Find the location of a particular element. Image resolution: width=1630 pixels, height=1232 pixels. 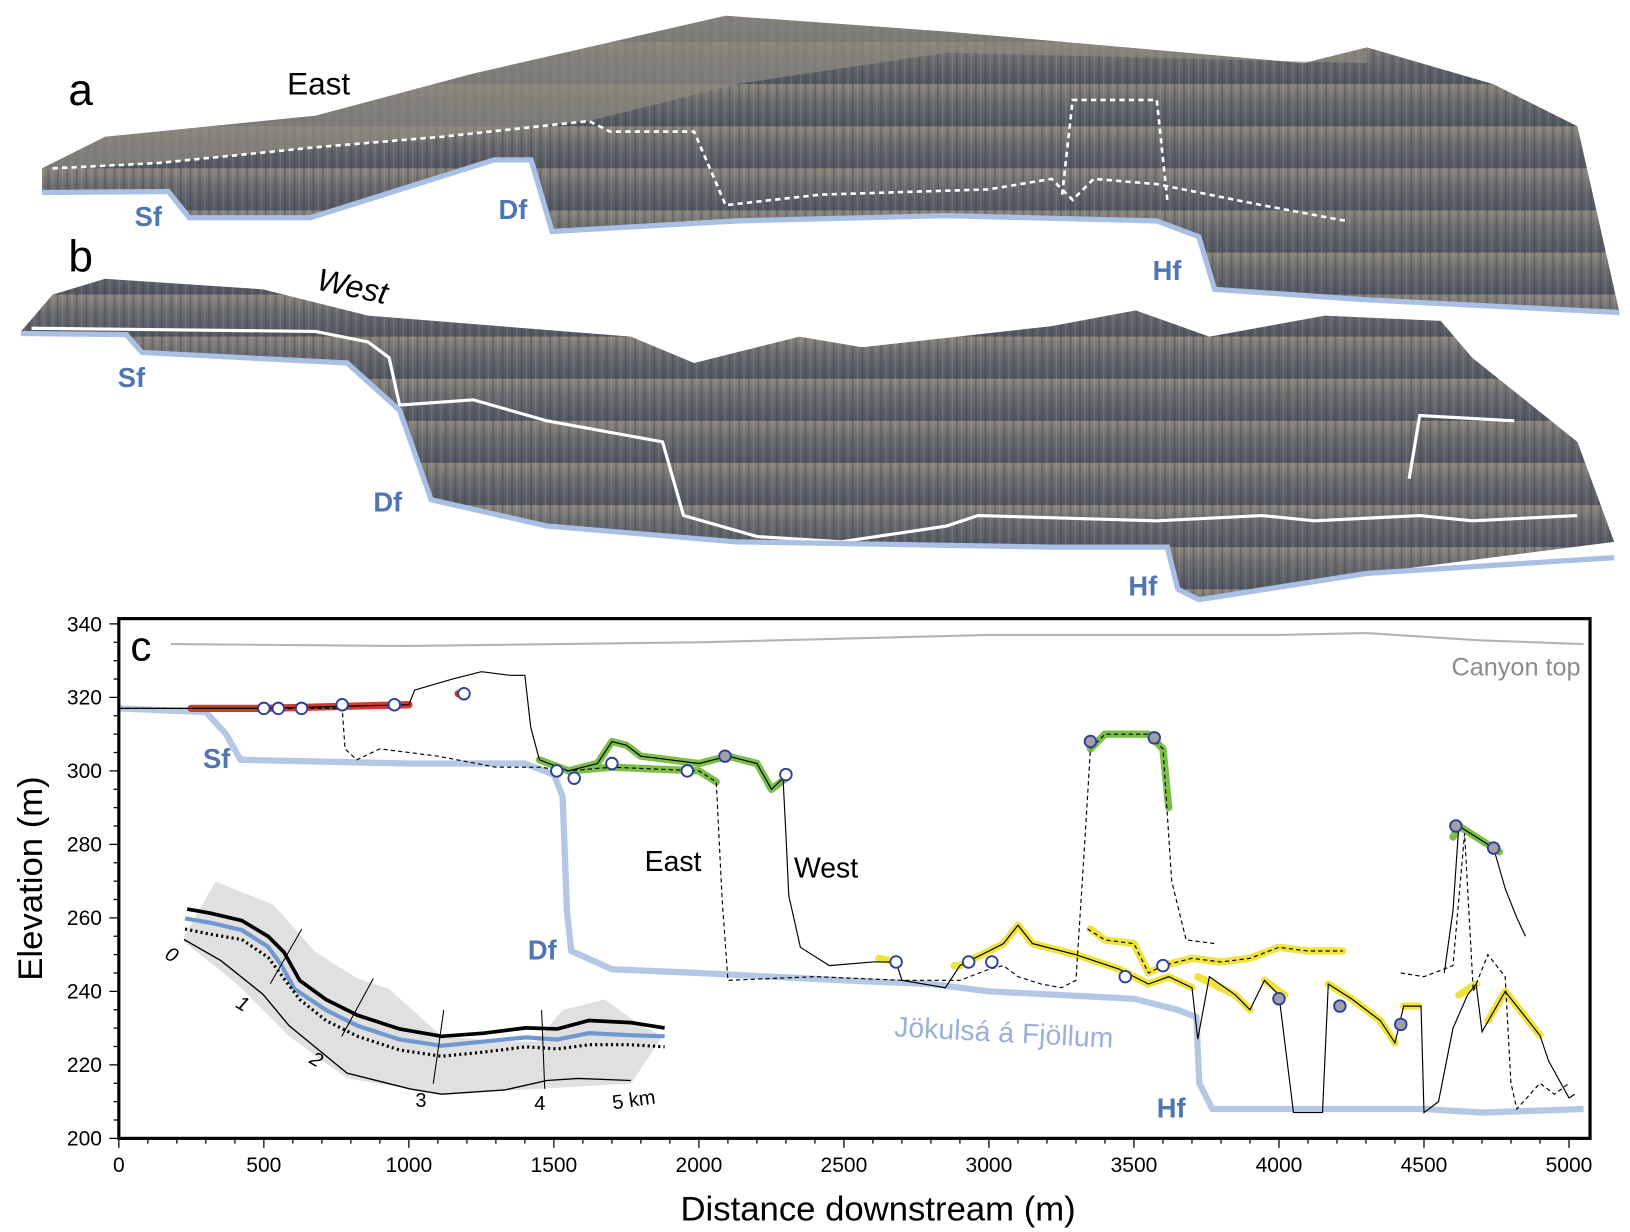

panel-b-hf-label: Hf is located at coordinates (1143, 585).